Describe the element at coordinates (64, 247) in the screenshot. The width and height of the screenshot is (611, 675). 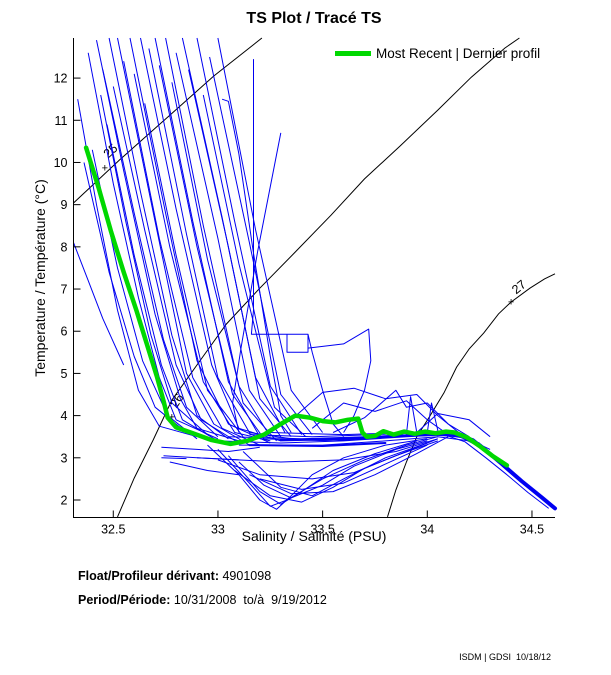
I see `y-tick-label: 8` at that location.